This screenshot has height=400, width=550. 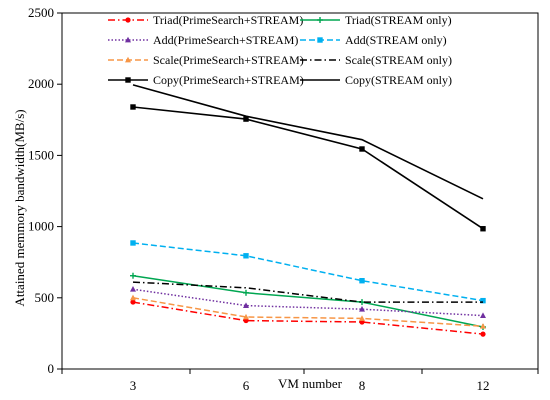 What do you see at coordinates (51, 368) in the screenshot?
I see `y-tick-label: 0` at bounding box center [51, 368].